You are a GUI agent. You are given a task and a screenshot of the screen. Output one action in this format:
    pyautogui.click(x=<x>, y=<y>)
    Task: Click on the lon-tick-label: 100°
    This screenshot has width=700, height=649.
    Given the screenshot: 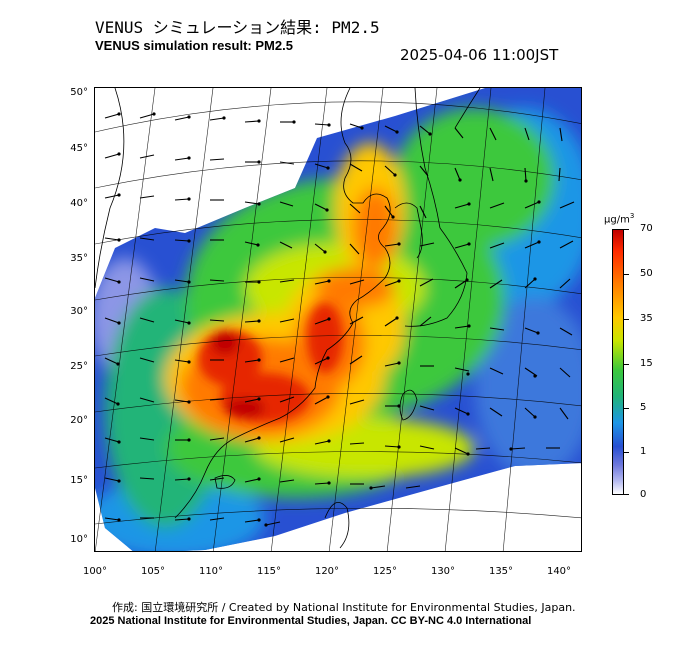 What is the action you would take?
    pyautogui.click(x=95, y=571)
    